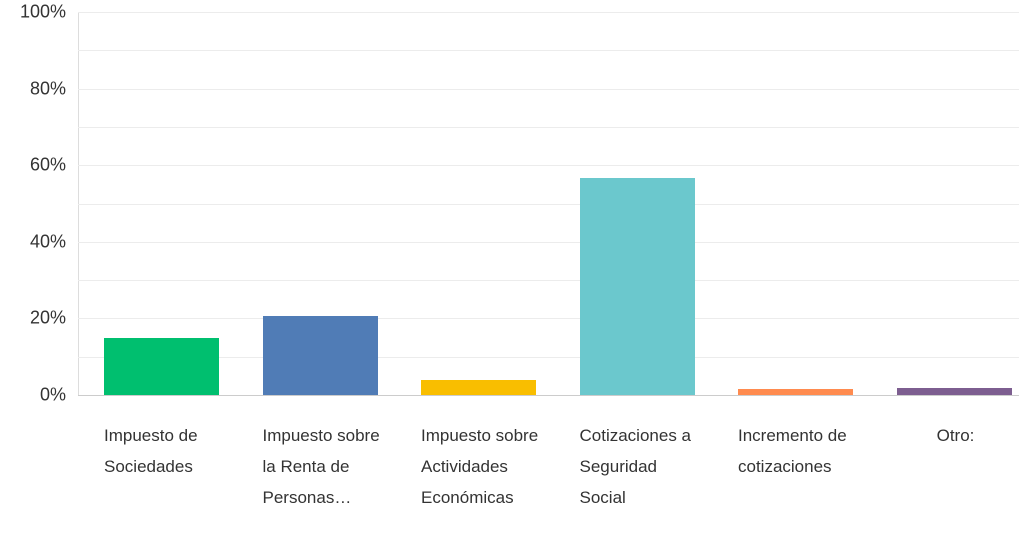  Describe the element at coordinates (151, 451) in the screenshot. I see `x-tick-label: Impuesto de Sociedades` at that location.